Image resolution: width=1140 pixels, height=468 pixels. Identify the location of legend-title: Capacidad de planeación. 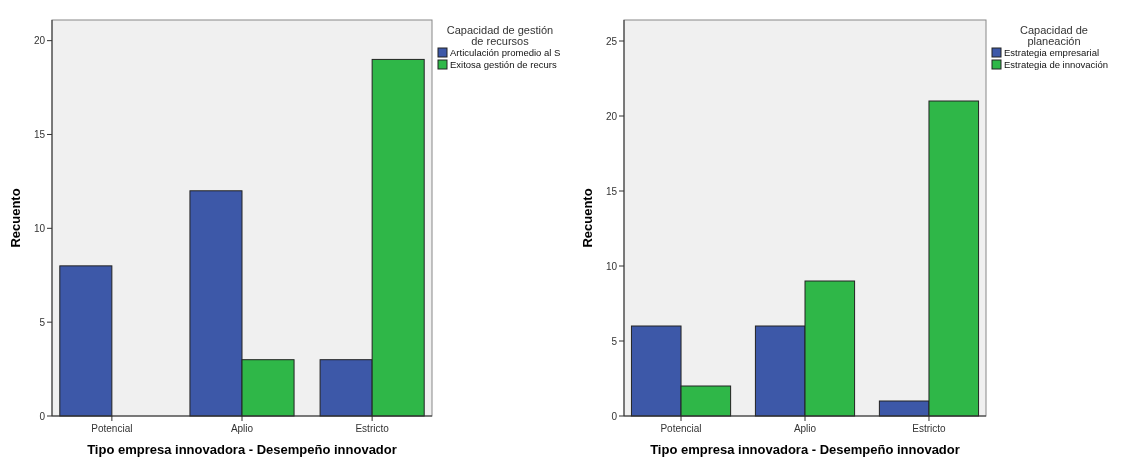
(1054, 35).